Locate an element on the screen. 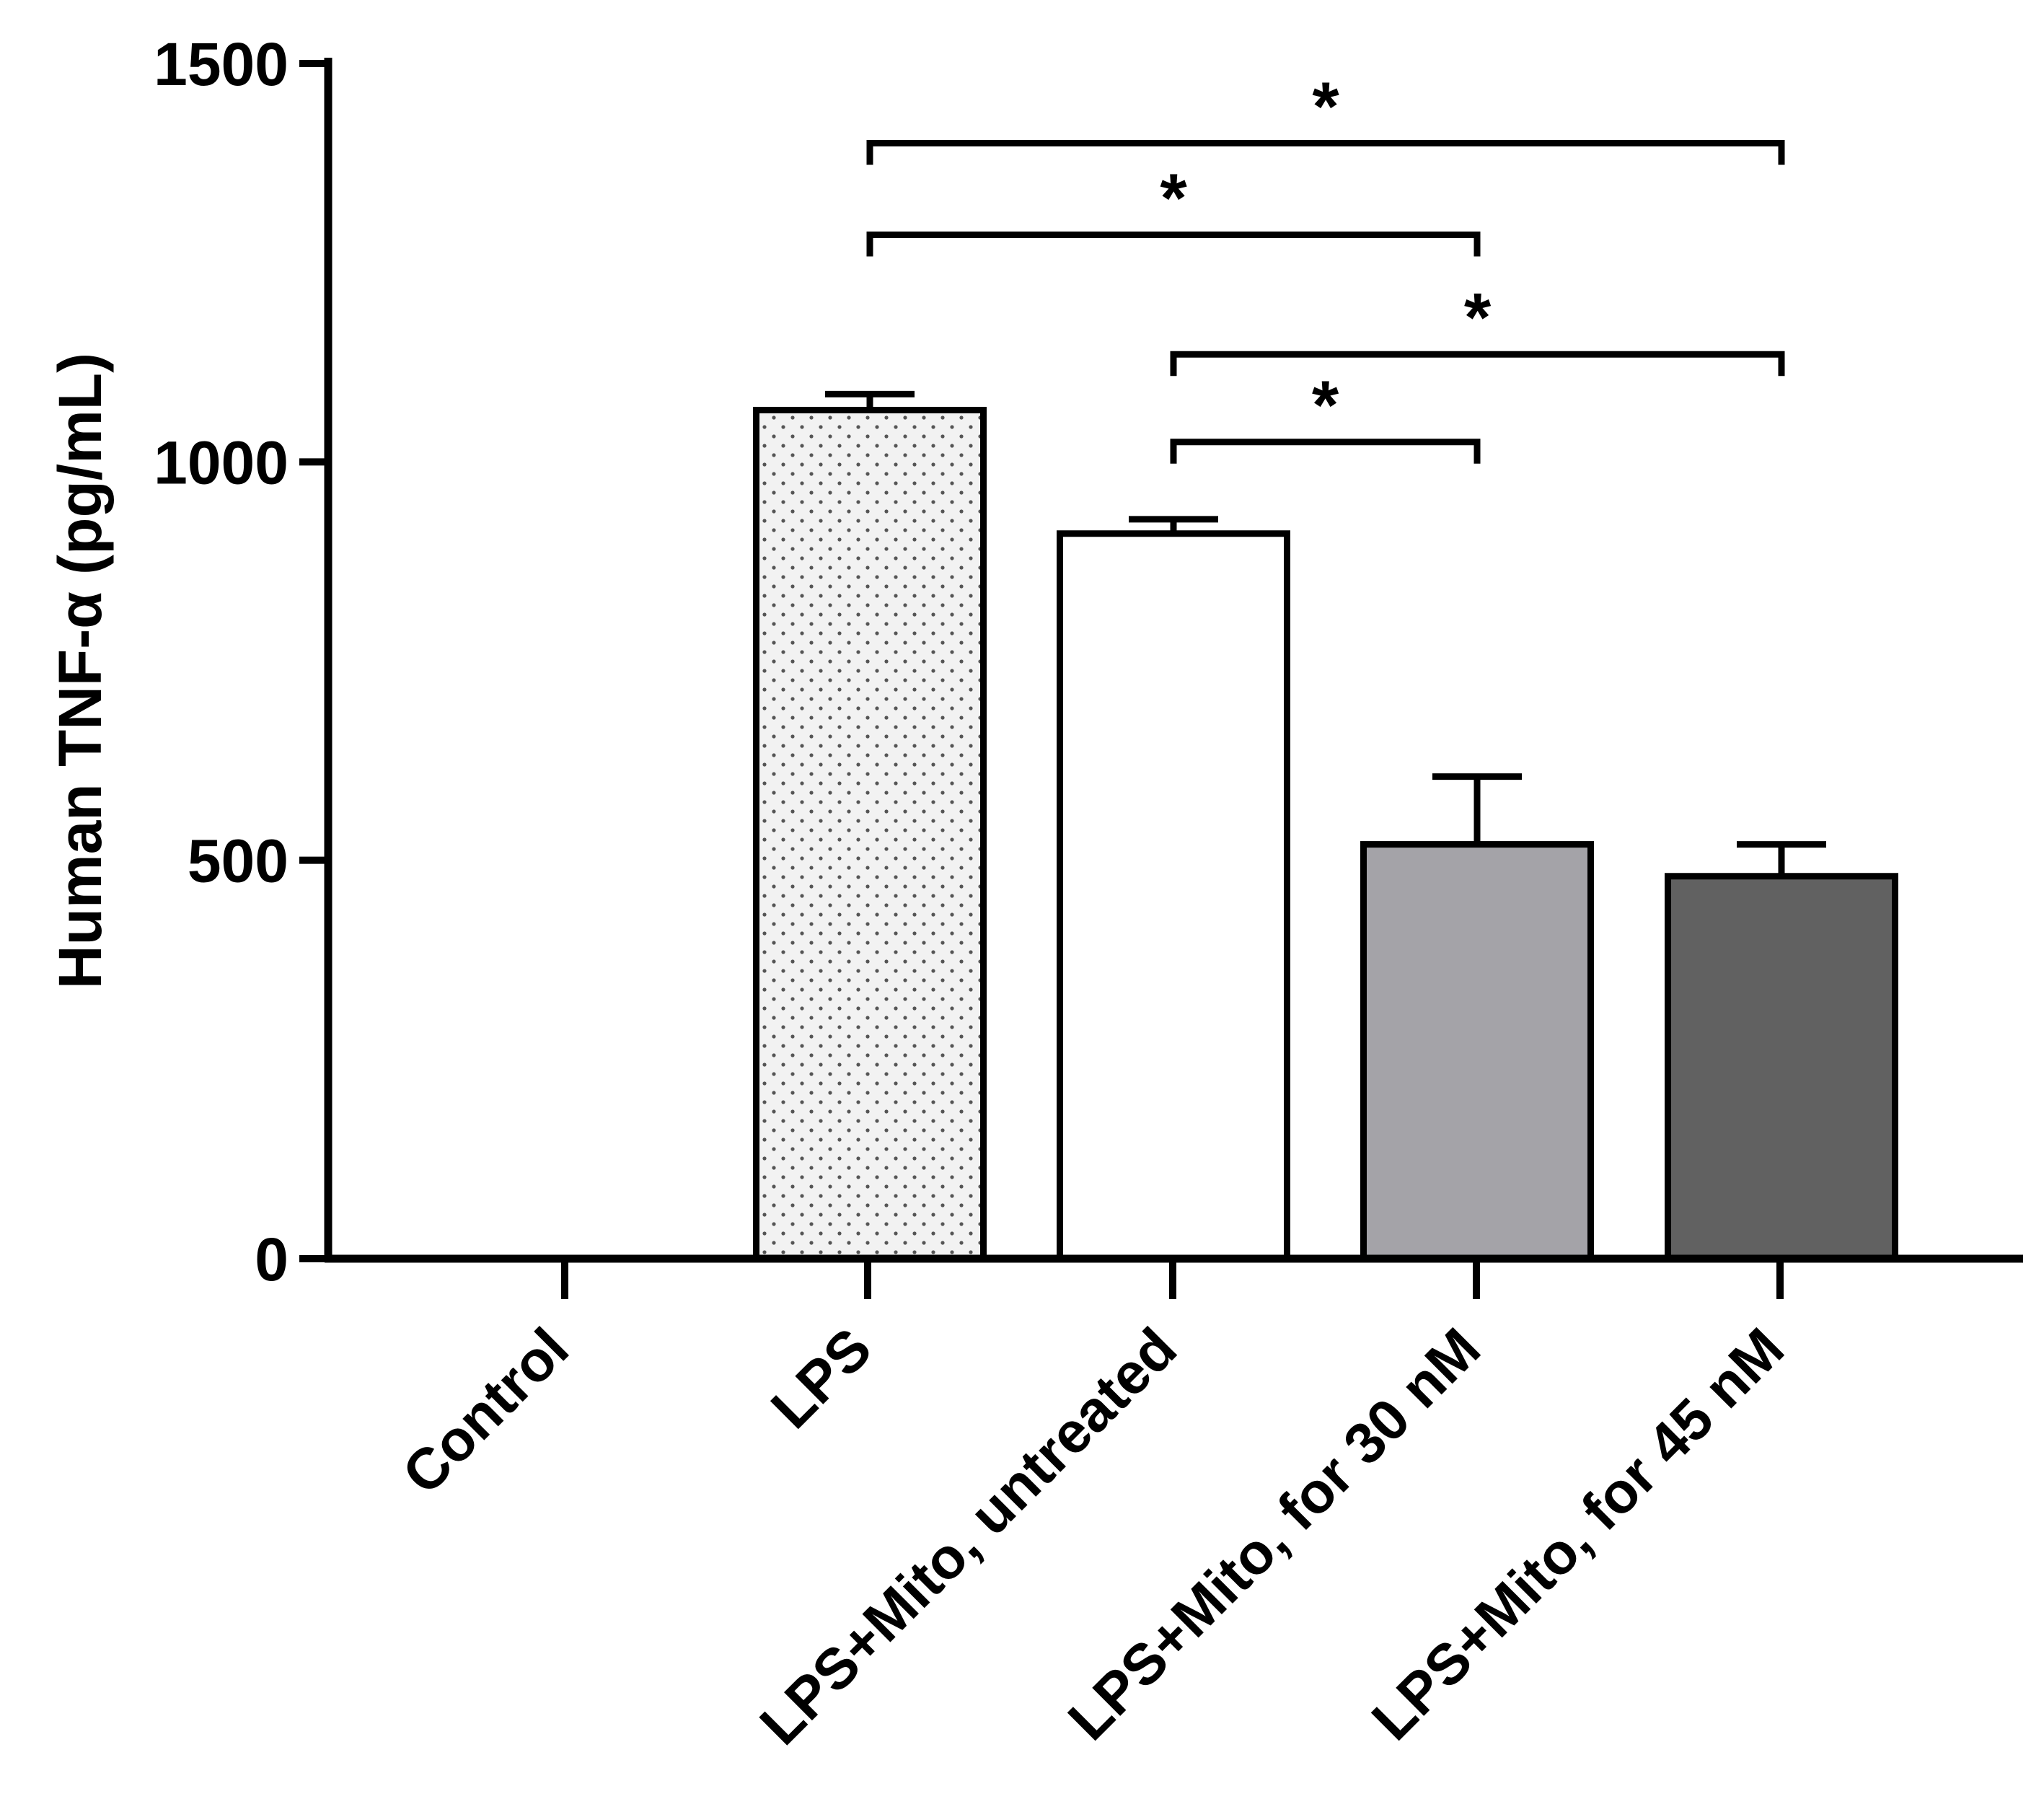  y-tick-label: 0 is located at coordinates (271, 1259).